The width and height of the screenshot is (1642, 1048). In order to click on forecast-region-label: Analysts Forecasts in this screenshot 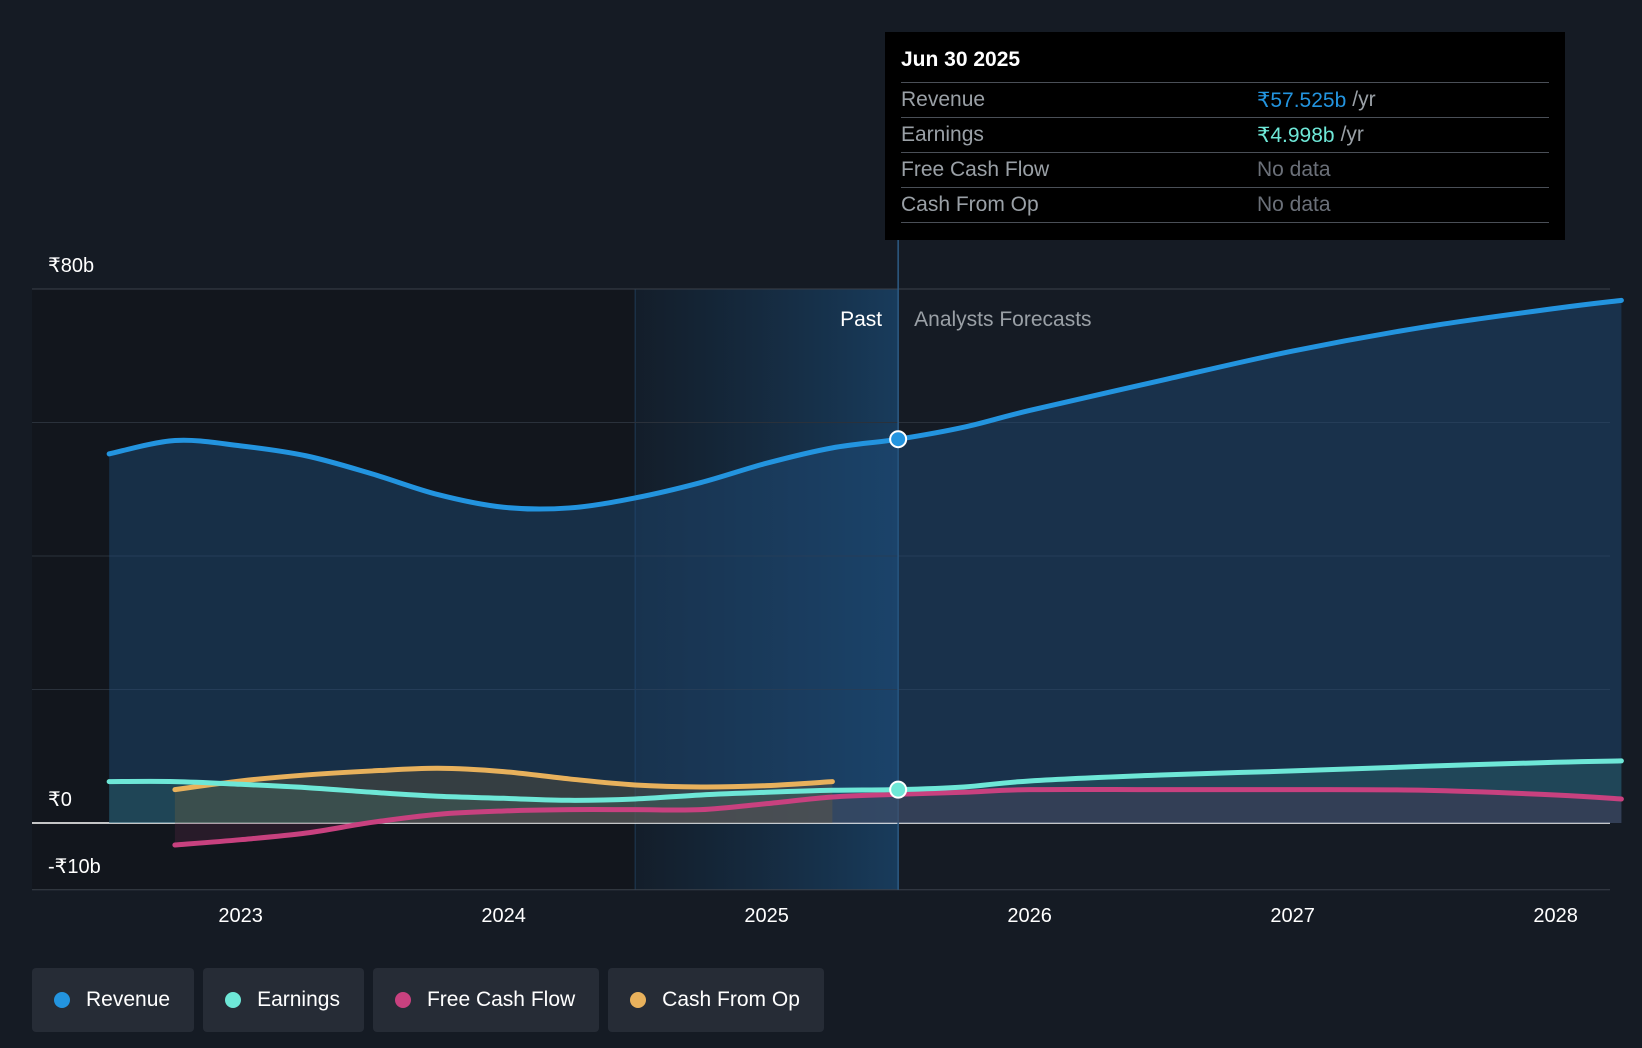, I will do `click(1002, 319)`.